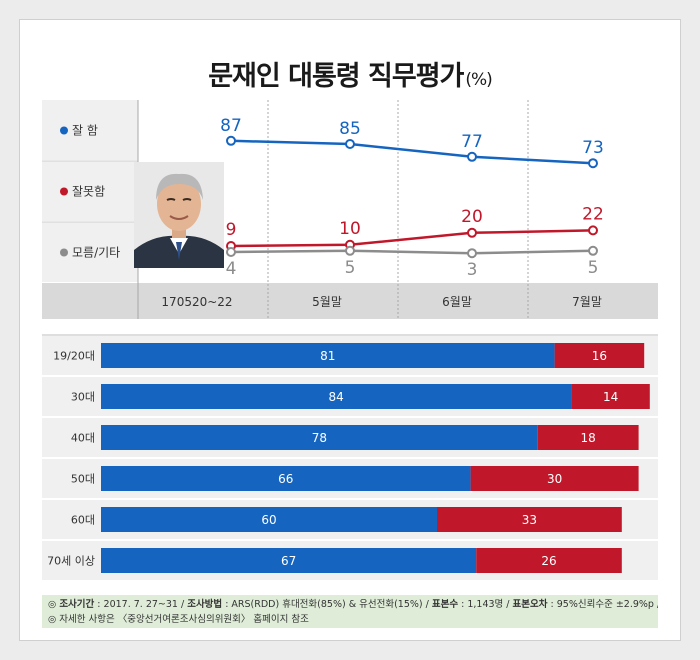  I want to click on footnote-value: : 1,143명 /, so click(485, 604).